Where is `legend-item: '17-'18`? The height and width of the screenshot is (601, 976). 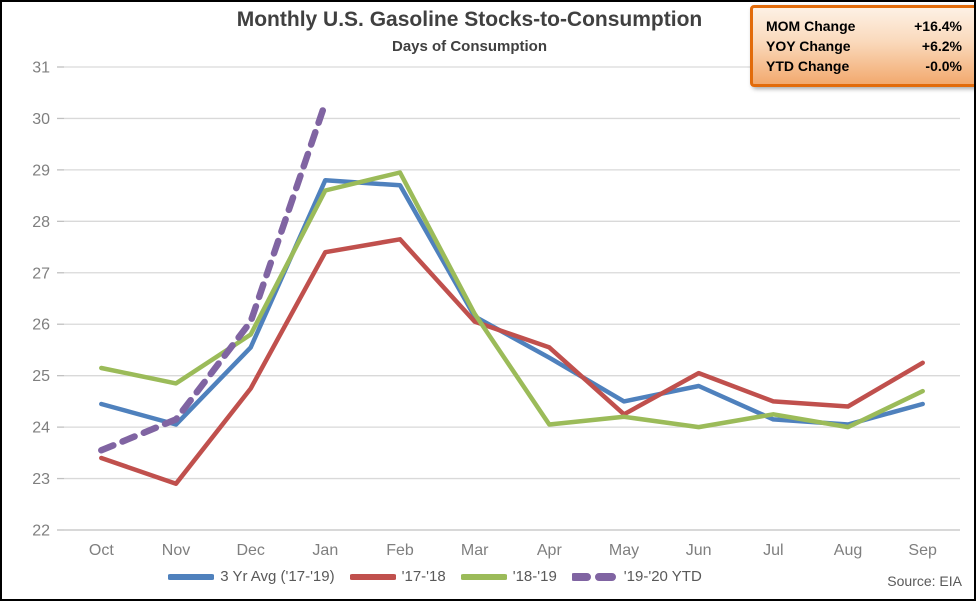
legend-item: '17-'18 is located at coordinates (397, 576).